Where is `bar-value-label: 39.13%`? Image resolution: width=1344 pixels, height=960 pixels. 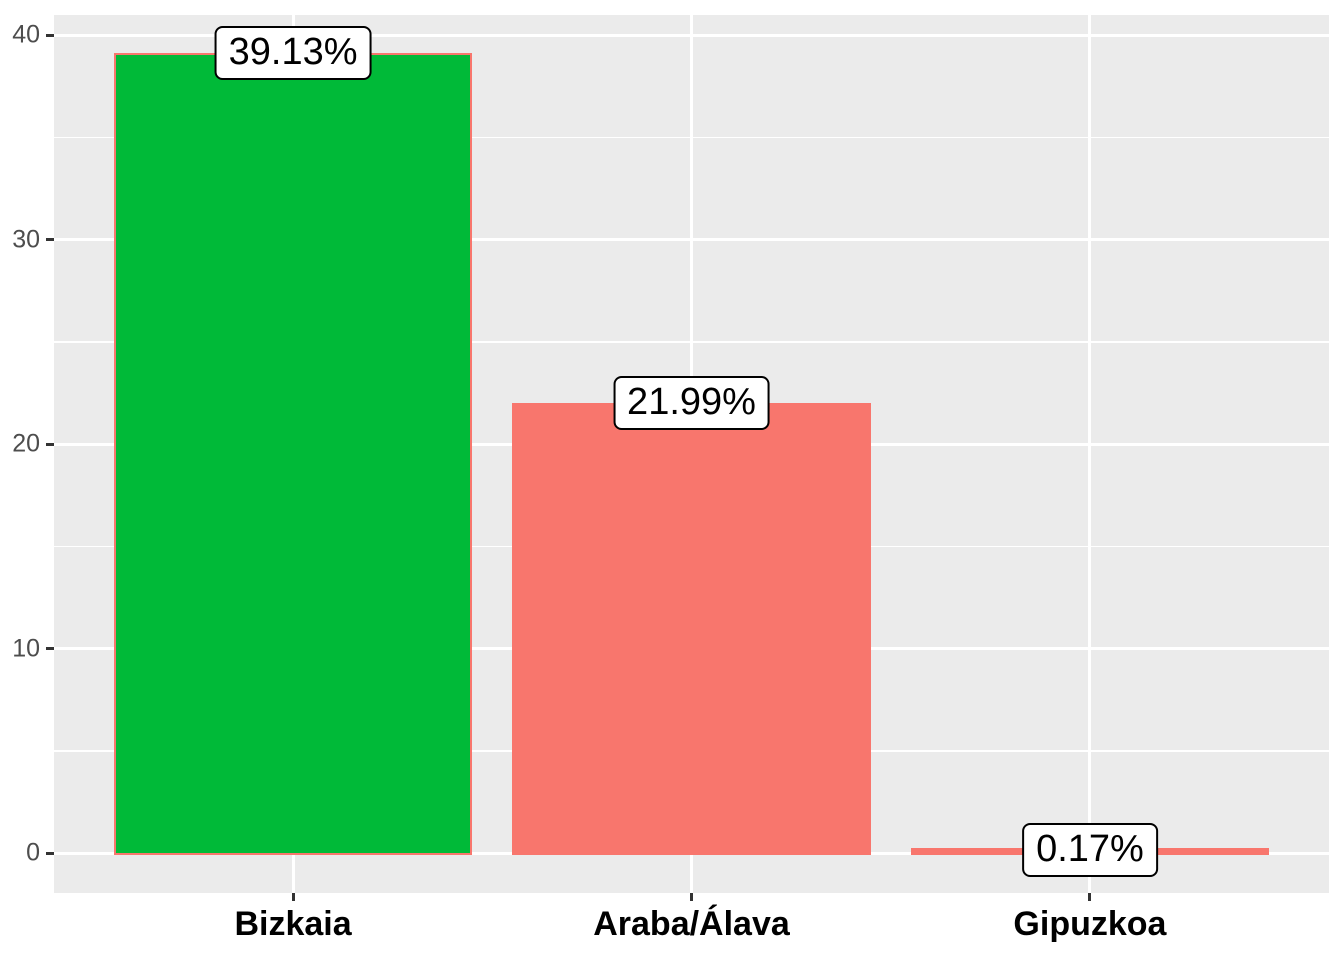 bar-value-label: 39.13% is located at coordinates (293, 52).